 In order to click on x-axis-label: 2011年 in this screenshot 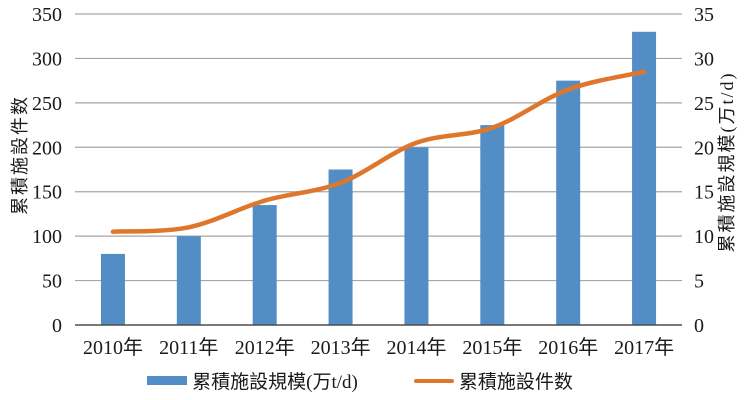, I will do `click(188, 347)`.